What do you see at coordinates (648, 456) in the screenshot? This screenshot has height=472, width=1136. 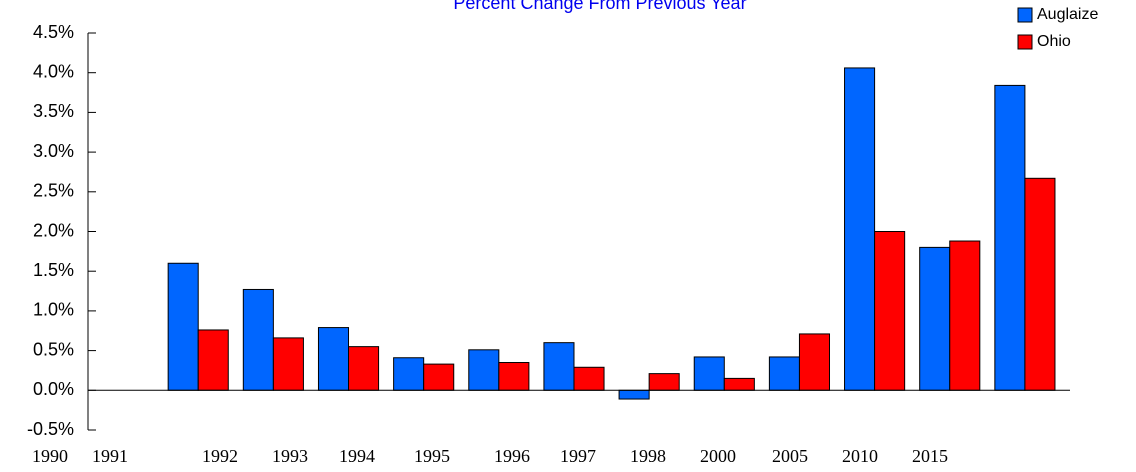 I see `x-tick-label: 1998` at bounding box center [648, 456].